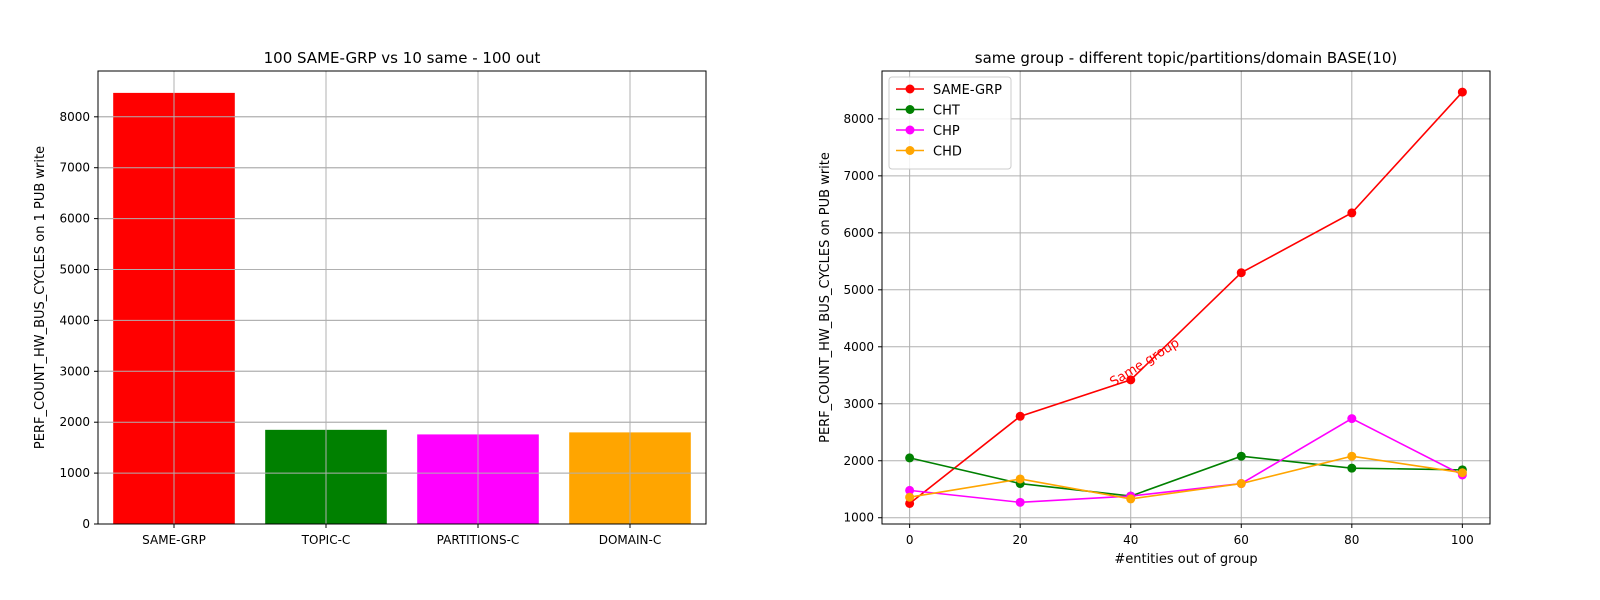  What do you see at coordinates (967, 90) in the screenshot?
I see `legend-label-same-grp: SAME-GRP` at bounding box center [967, 90].